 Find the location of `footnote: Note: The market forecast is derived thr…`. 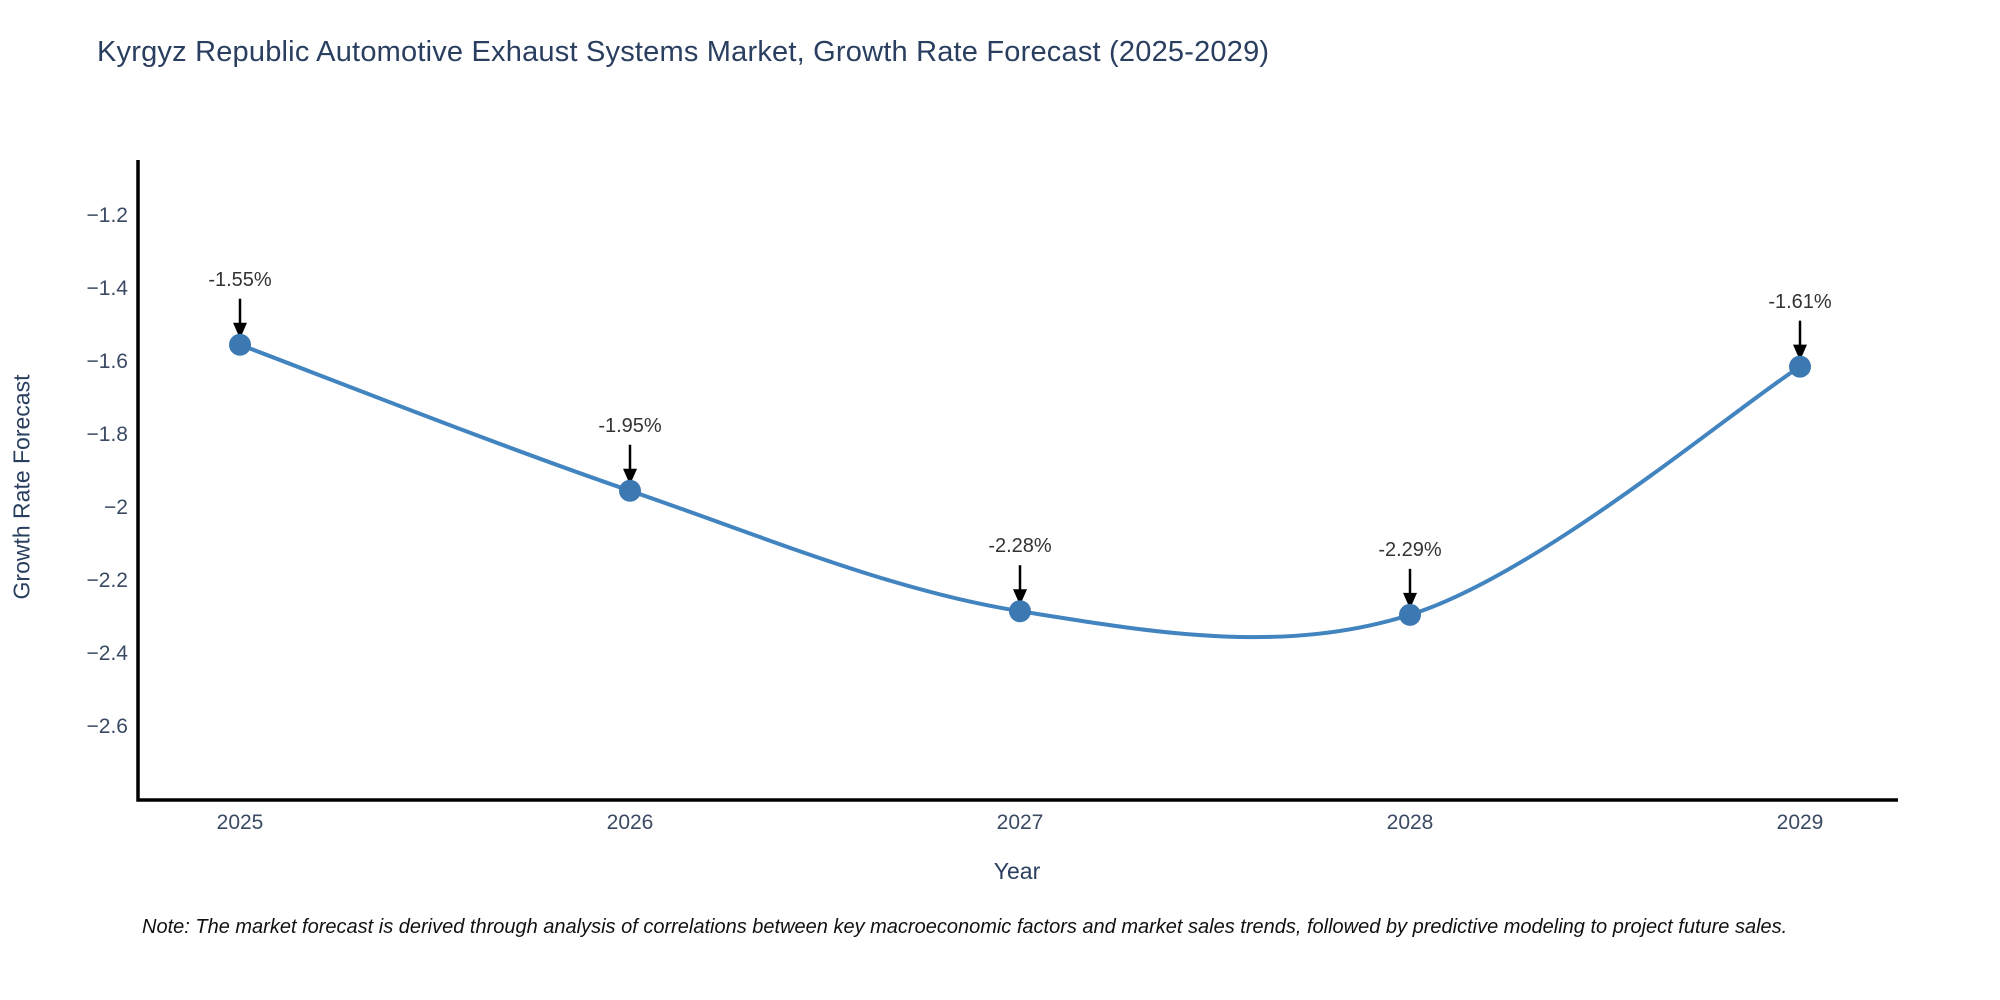

footnote: Note: The market forecast is derived thr… is located at coordinates (965, 927).